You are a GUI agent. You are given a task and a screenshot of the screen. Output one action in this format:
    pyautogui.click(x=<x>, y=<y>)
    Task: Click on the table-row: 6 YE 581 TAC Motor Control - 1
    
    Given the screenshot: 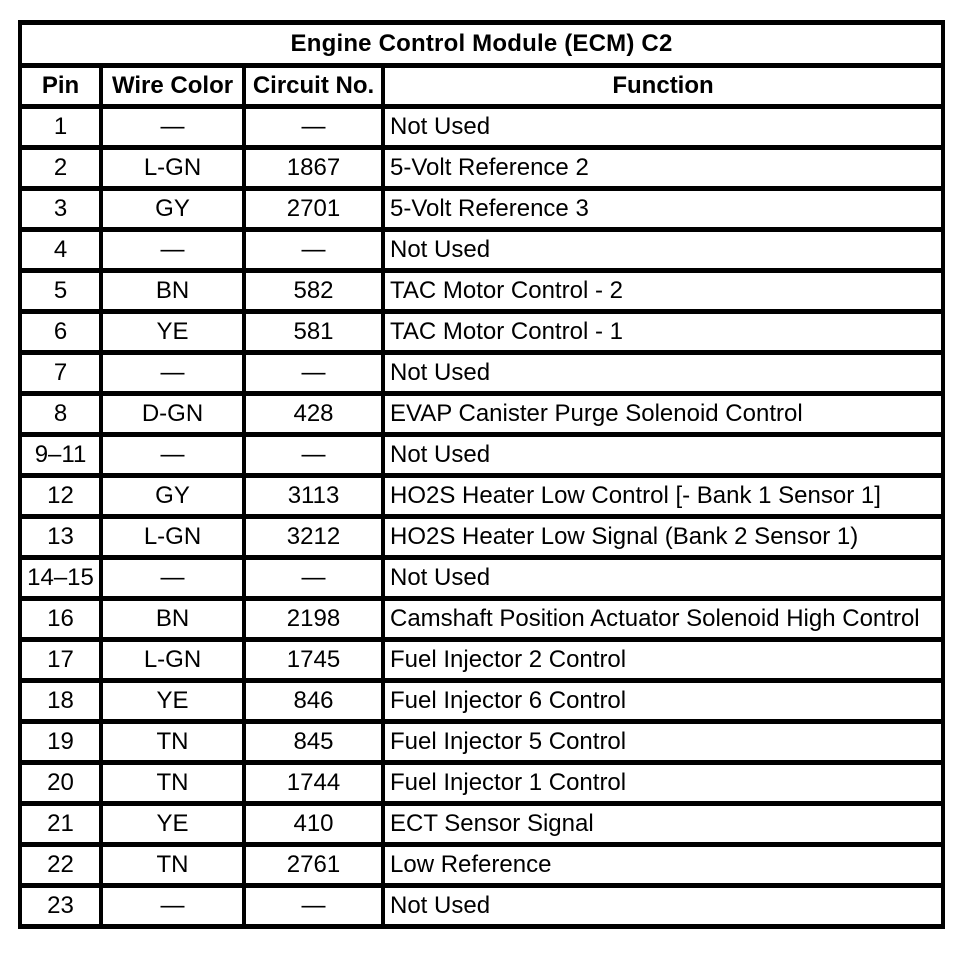 What is the action you would take?
    pyautogui.click(x=482, y=332)
    